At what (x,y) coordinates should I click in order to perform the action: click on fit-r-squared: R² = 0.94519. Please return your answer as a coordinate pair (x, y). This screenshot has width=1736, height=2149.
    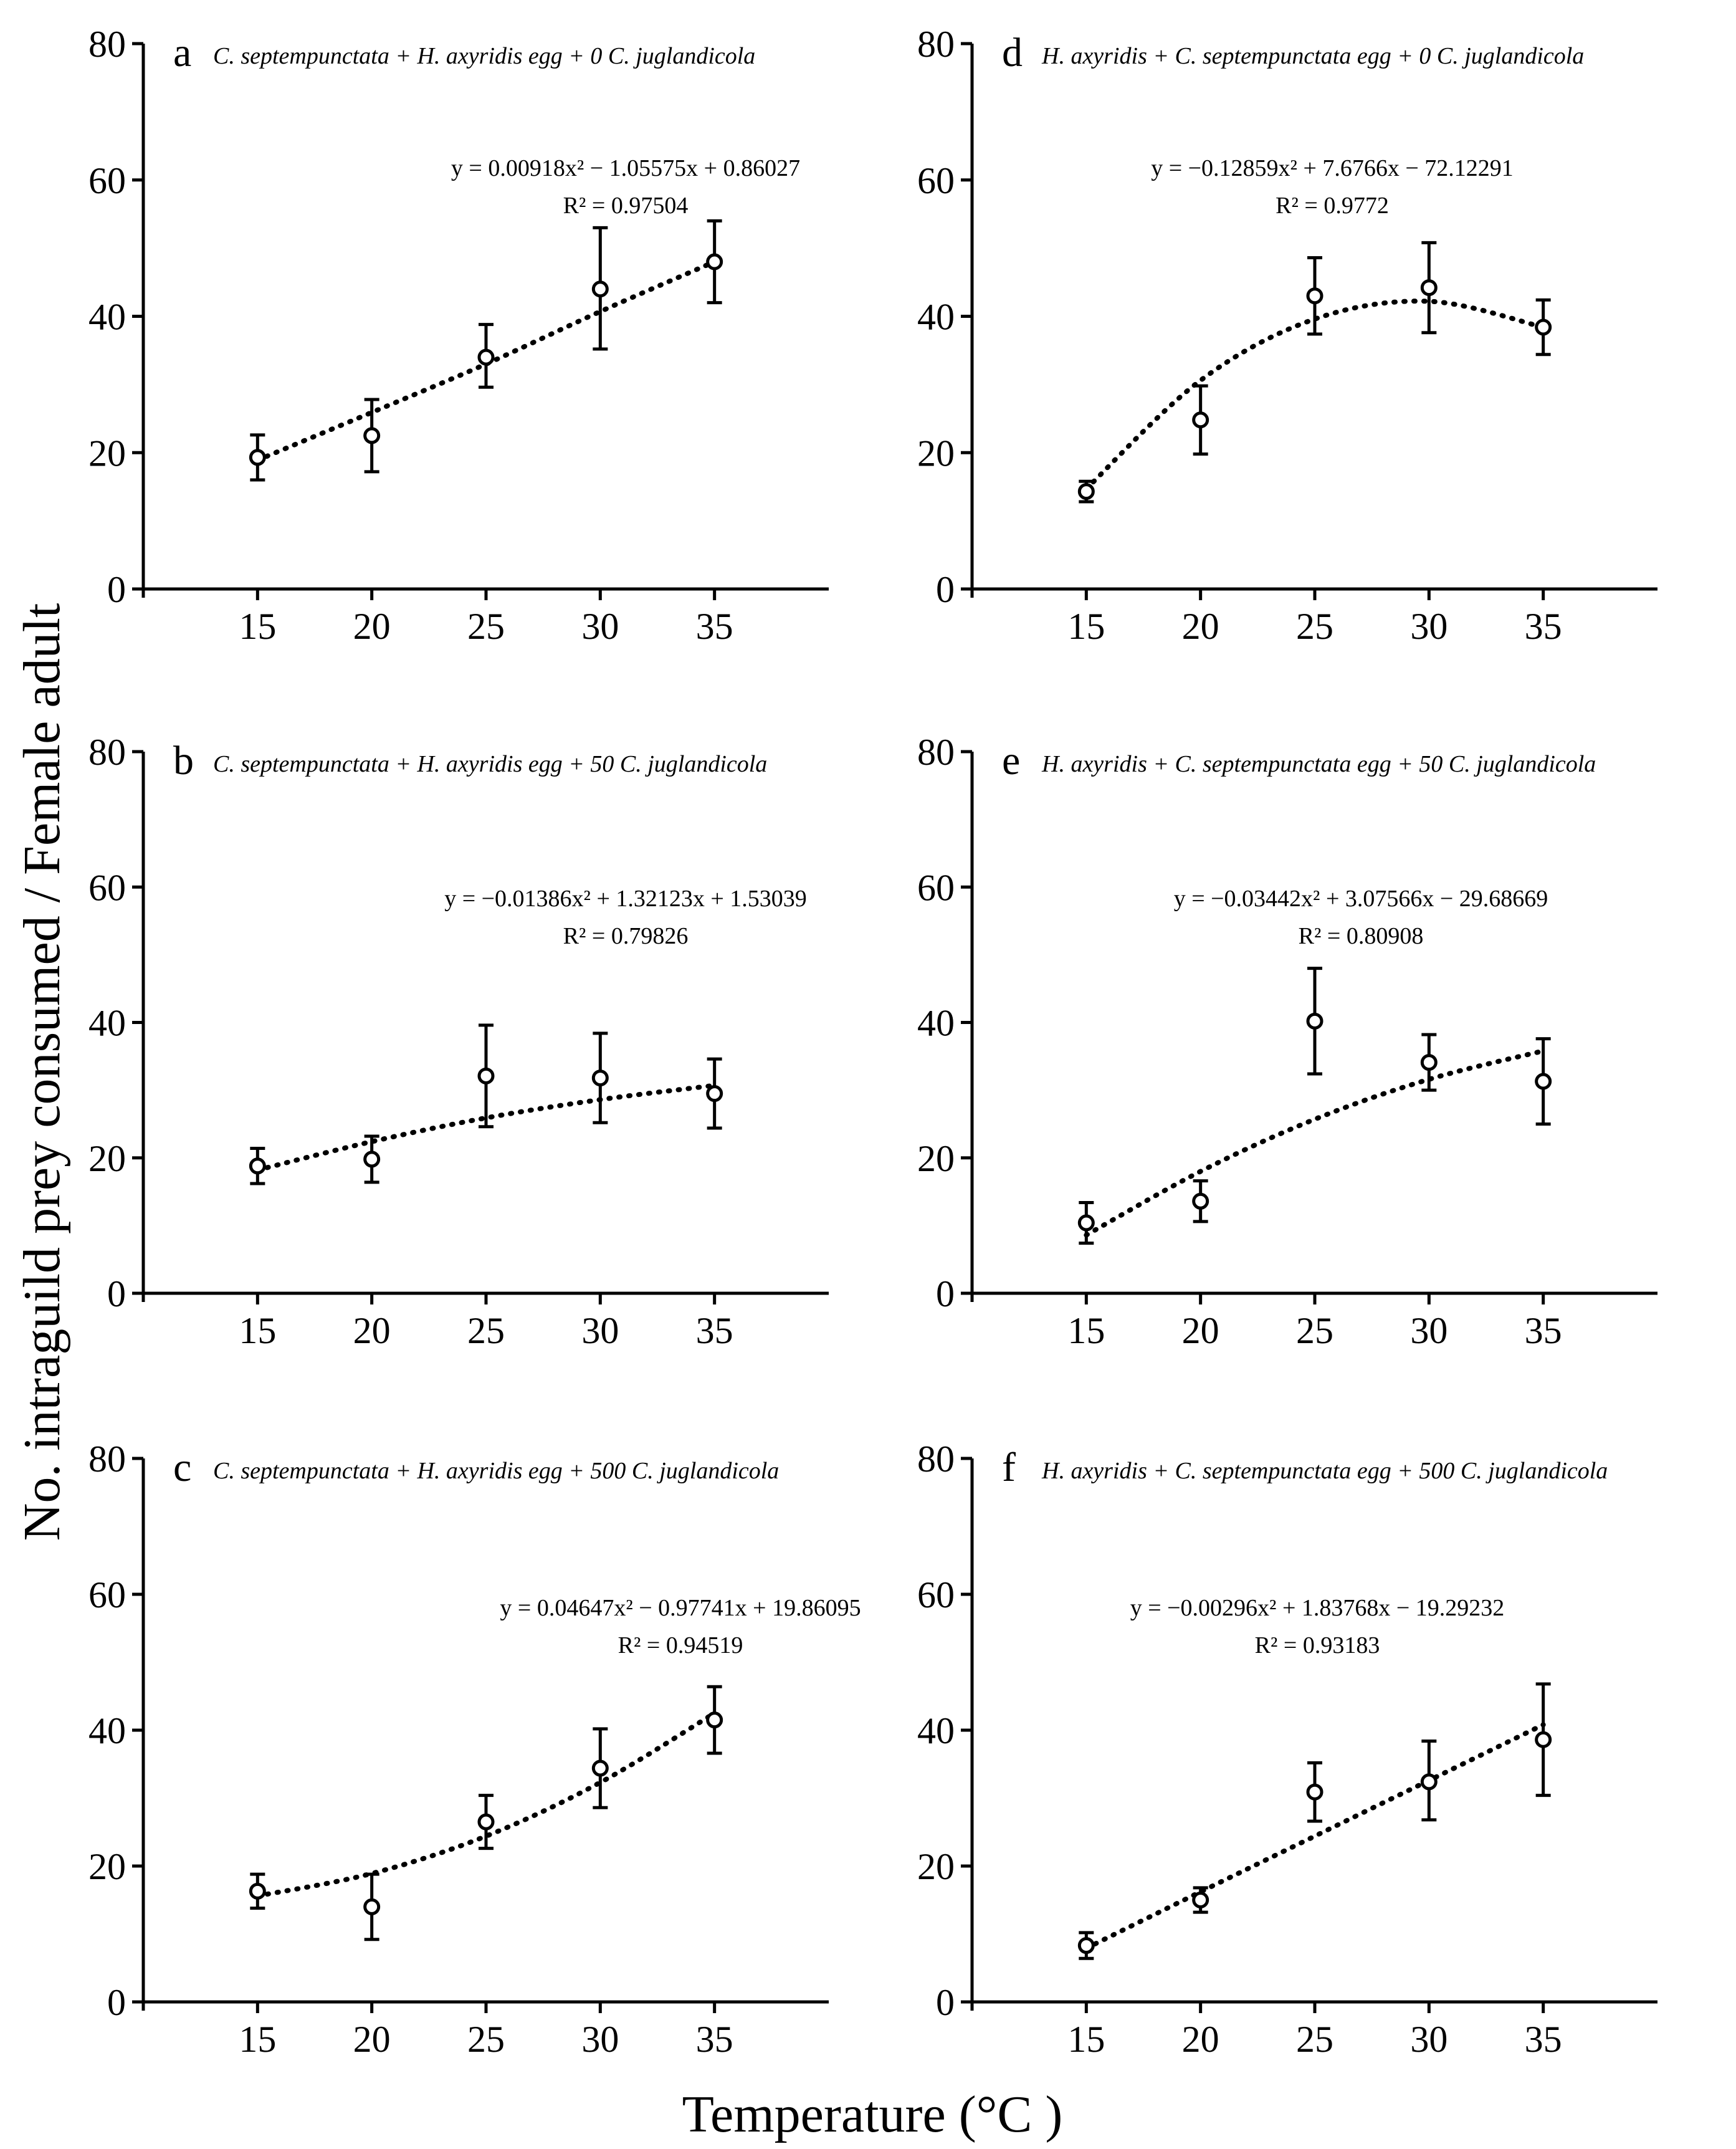
    Looking at the image, I should click on (680, 1645).